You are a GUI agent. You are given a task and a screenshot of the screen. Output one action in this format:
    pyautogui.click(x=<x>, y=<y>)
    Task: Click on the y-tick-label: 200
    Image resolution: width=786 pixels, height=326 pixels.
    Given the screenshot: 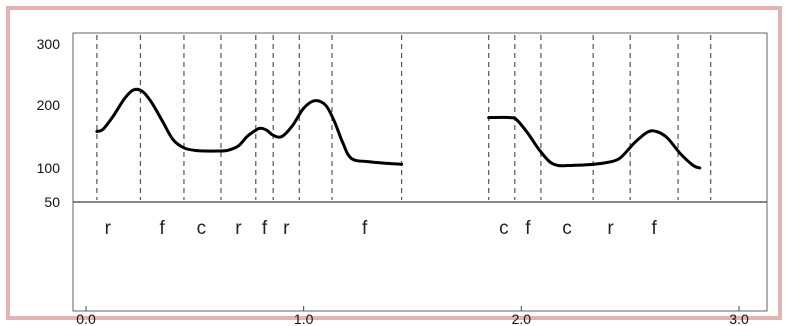 What is the action you would take?
    pyautogui.click(x=49, y=105)
    